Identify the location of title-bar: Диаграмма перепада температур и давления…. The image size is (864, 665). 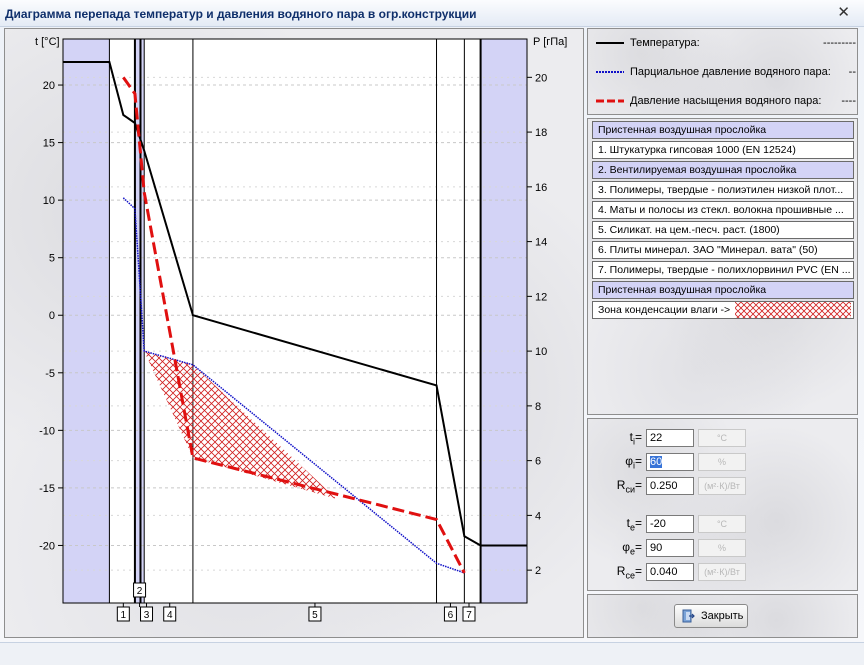
(432, 13).